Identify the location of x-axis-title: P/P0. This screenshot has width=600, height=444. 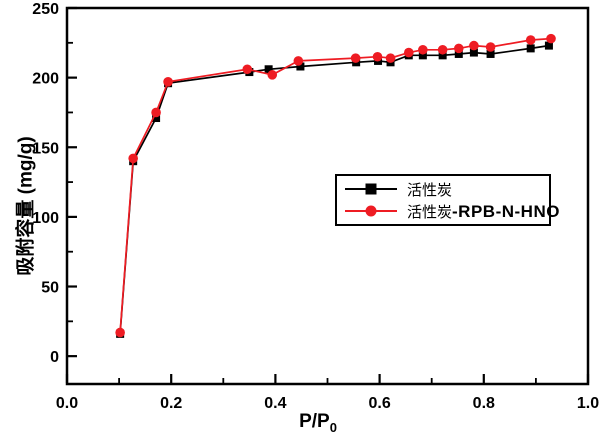
(318, 423).